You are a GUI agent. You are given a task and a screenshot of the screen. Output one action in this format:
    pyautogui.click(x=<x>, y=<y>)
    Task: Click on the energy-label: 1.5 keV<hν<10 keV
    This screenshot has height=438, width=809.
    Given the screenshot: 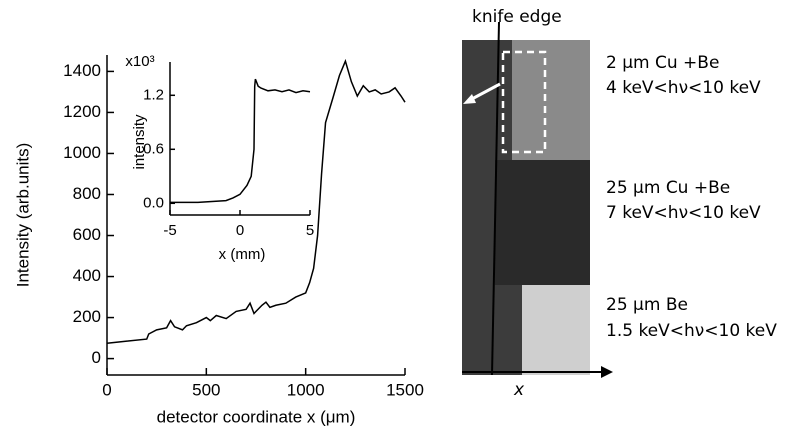 What is the action you would take?
    pyautogui.click(x=691, y=331)
    